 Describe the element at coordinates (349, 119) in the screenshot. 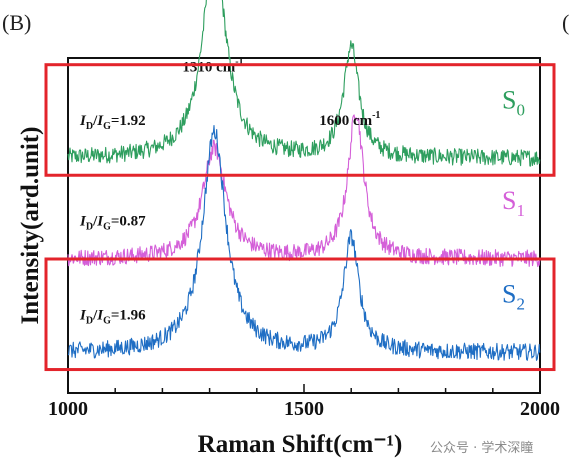

I see `peak-label-1600: 1600 cm-1` at that location.